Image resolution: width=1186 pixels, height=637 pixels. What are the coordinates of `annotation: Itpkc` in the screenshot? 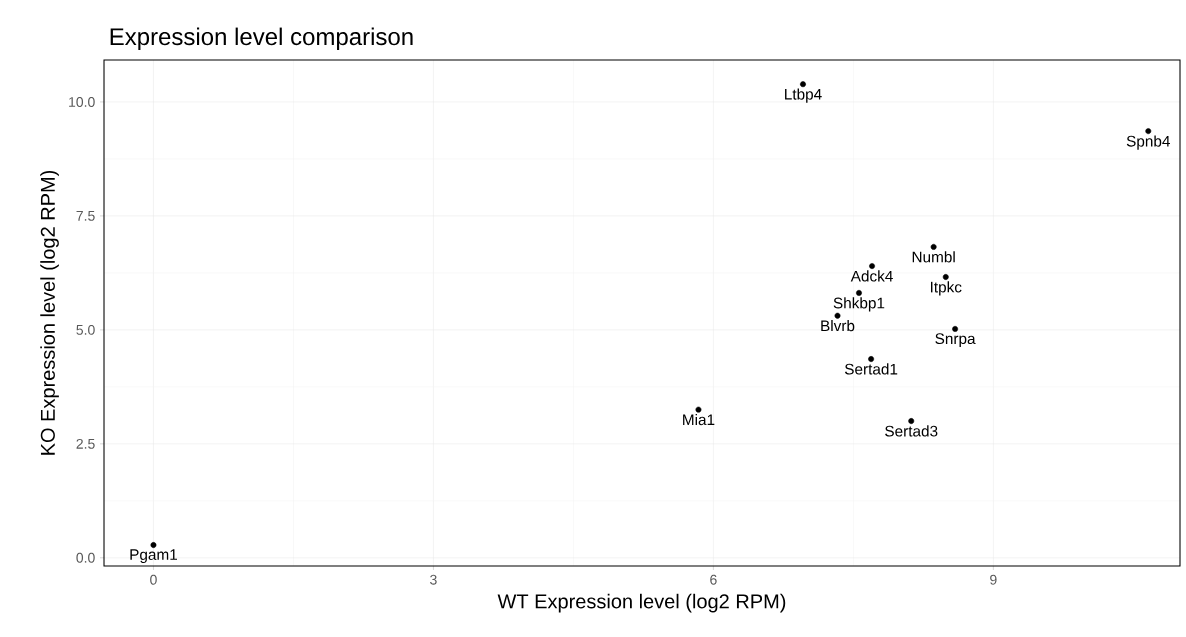 It's located at (946, 288).